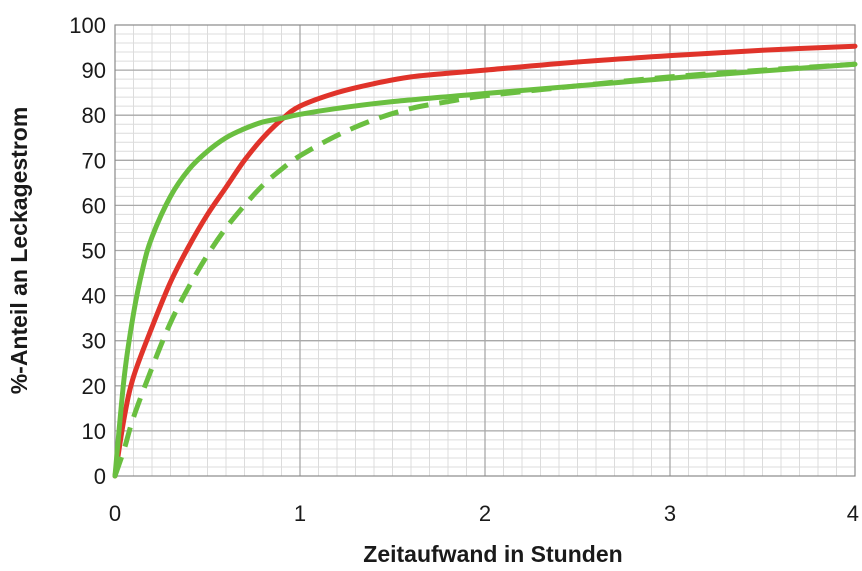 This screenshot has height=571, width=862. Describe the element at coordinates (94, 70) in the screenshot. I see `y-tick-label: 90` at that location.